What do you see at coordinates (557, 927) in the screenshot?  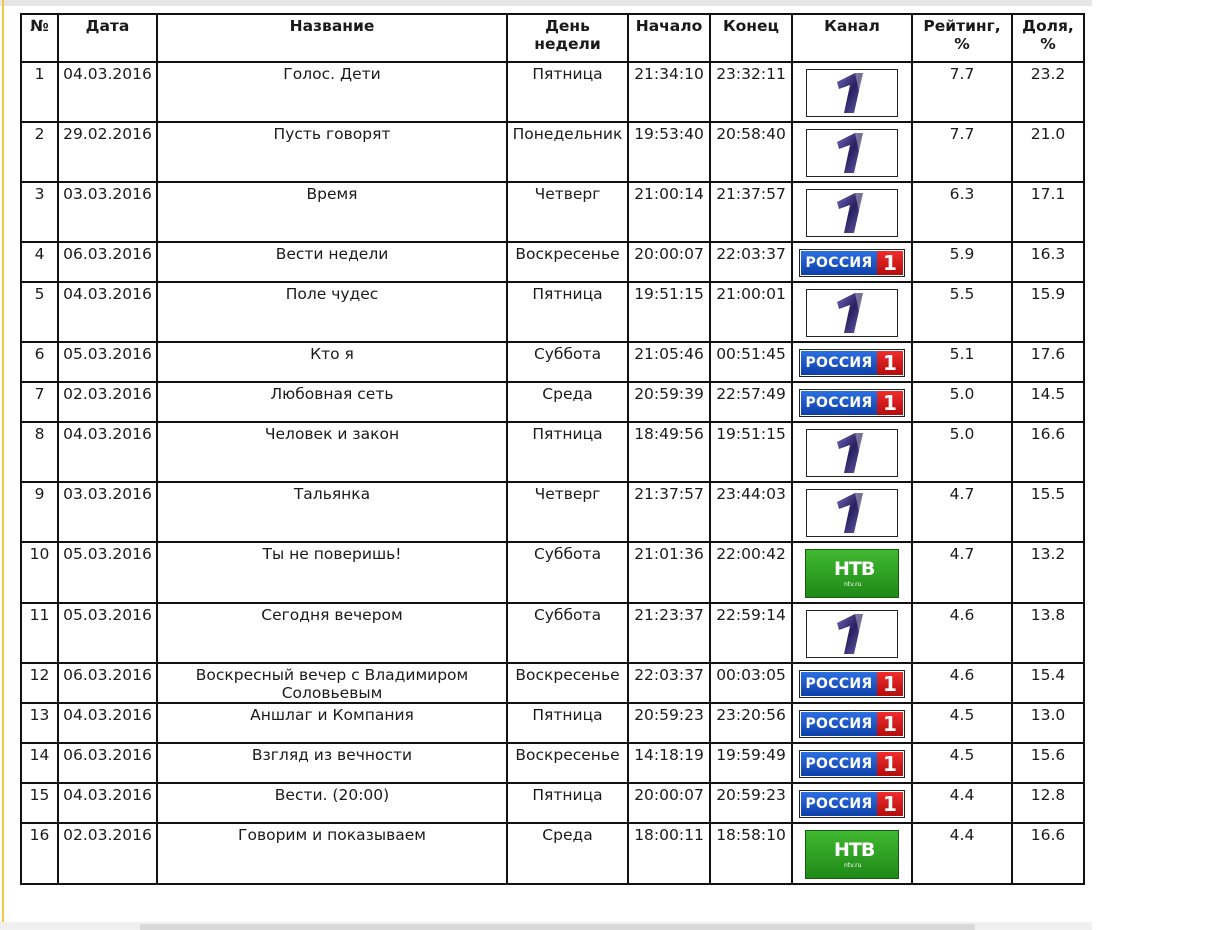 I see `horizontal-scrollbar` at bounding box center [557, 927].